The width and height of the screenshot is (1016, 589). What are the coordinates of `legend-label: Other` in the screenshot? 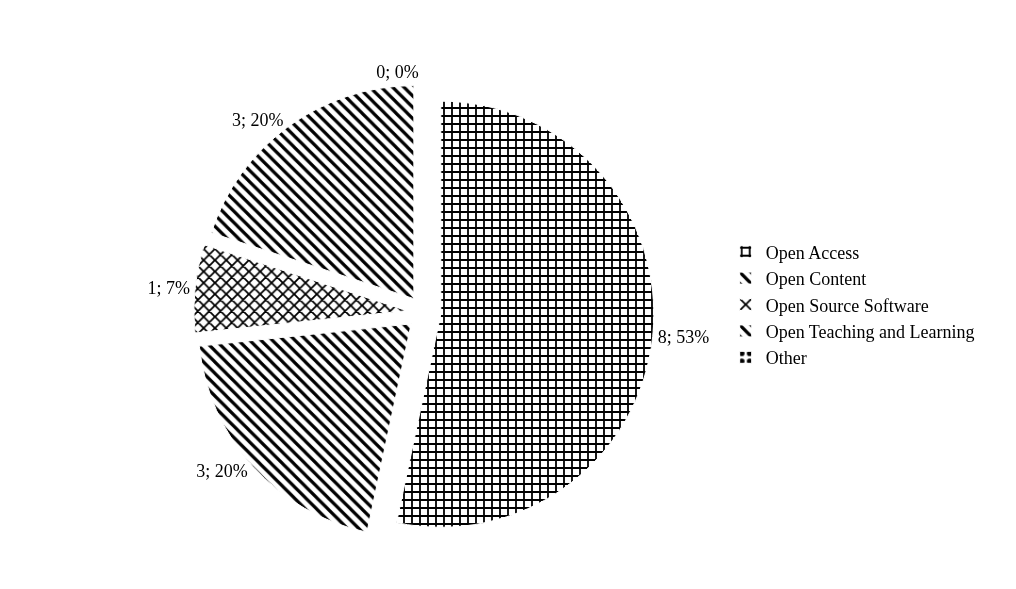 It's located at (786, 358).